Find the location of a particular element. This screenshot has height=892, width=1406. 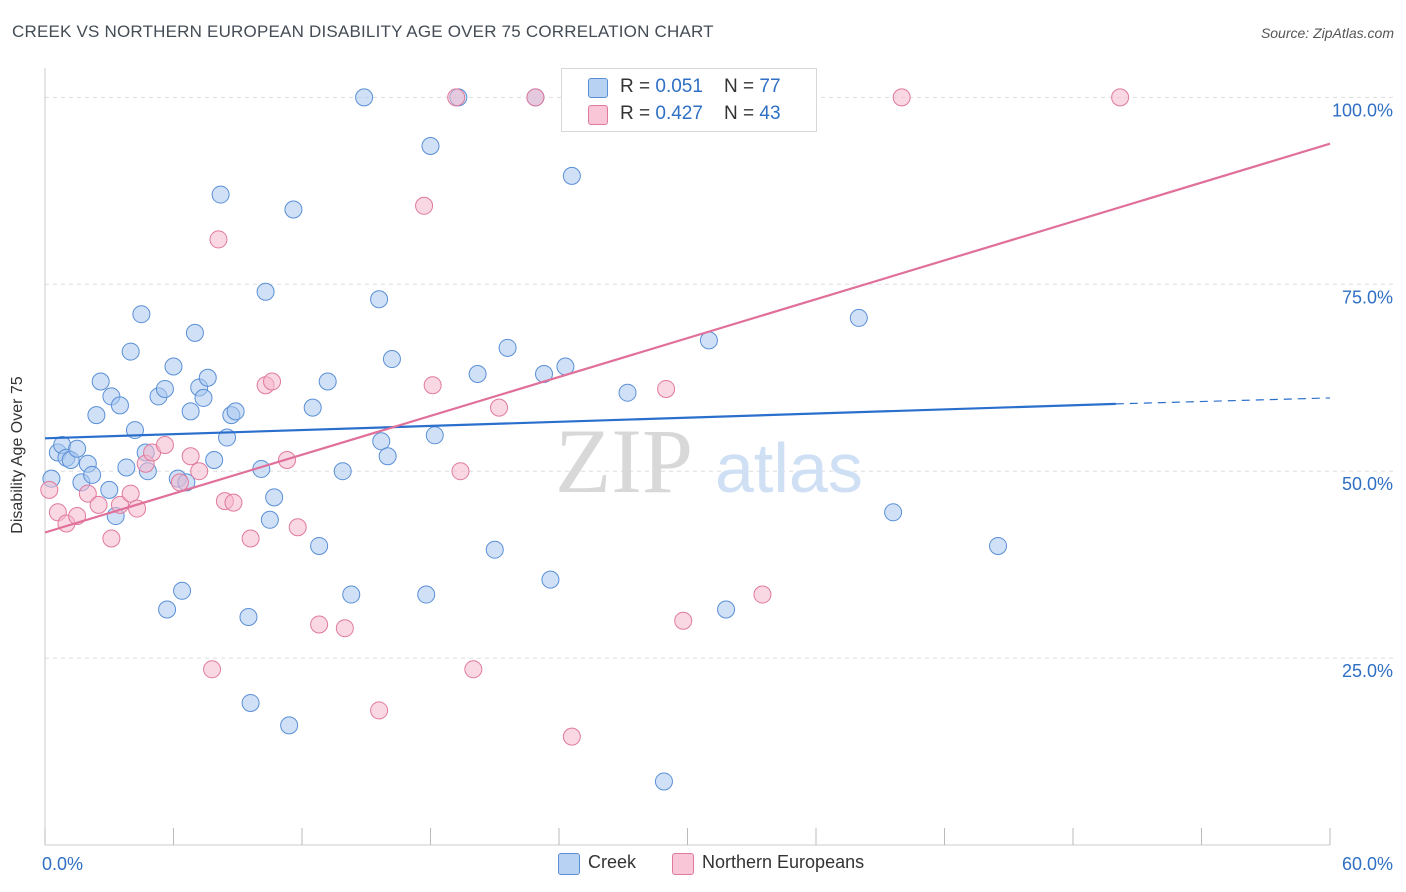

watermark-zip: ZIP is located at coordinates (624, 461).